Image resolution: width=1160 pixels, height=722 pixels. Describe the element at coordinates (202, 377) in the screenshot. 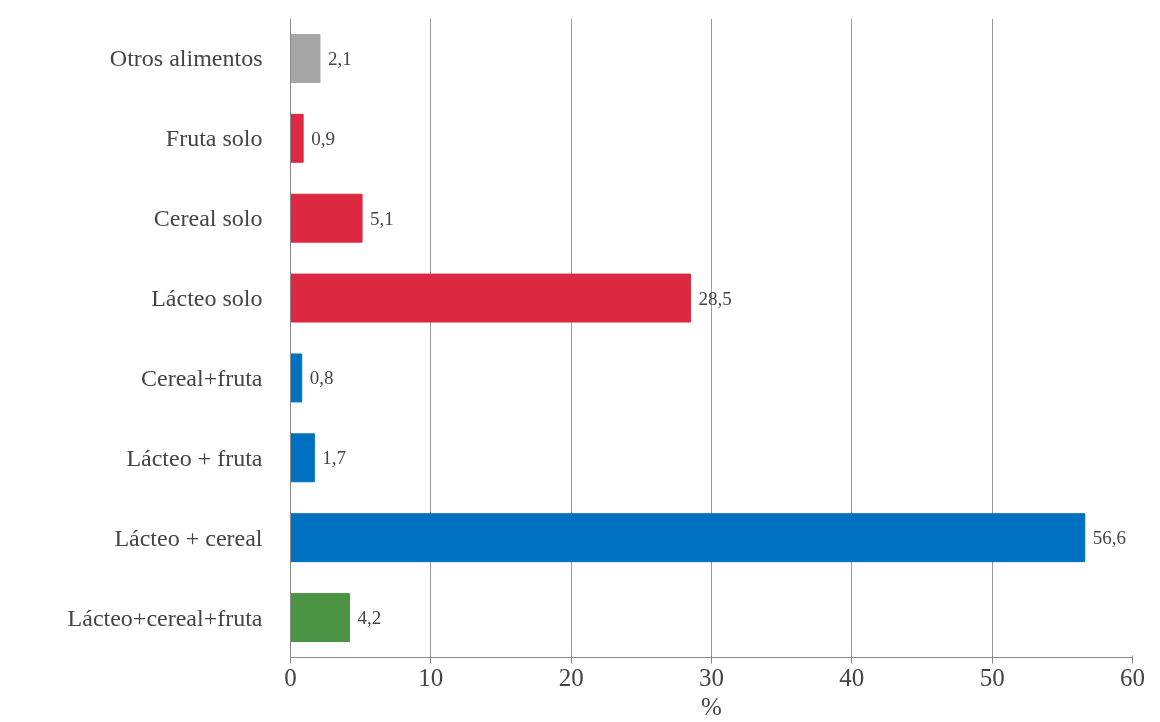

I see `y-tick-label: Cereal+fruta` at that location.